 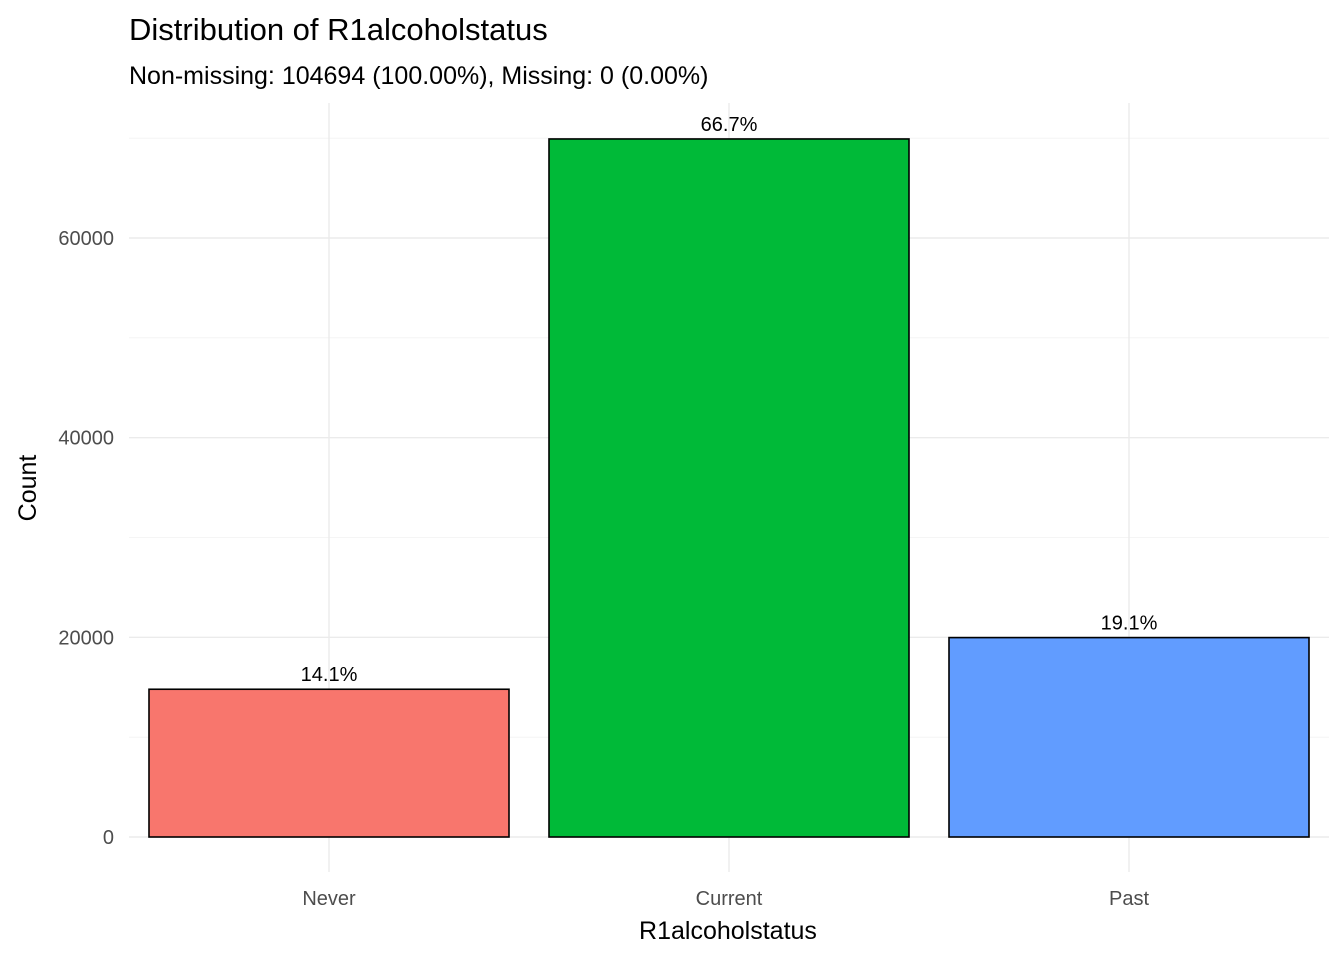 What do you see at coordinates (338, 29) in the screenshot?
I see `chart-title: Distribution of R1alcoholstatus` at bounding box center [338, 29].